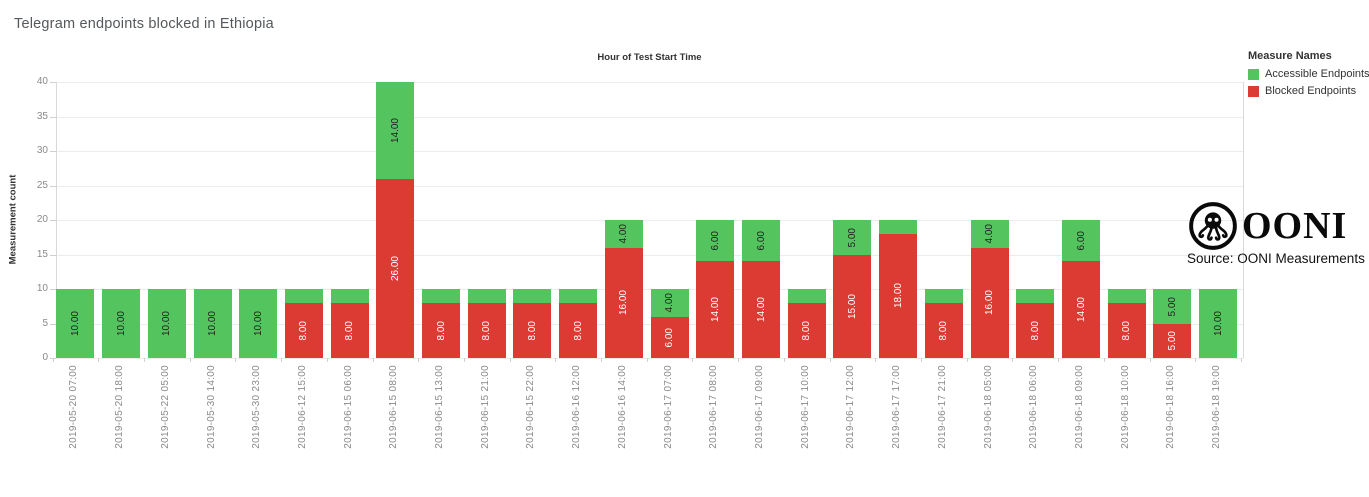  I want to click on bar-segment-blocked: 26.00, so click(395, 268).